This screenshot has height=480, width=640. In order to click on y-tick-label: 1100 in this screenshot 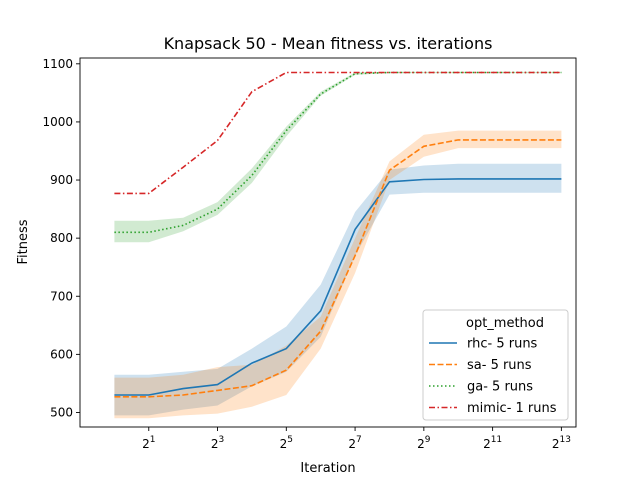, I will do `click(57, 64)`.